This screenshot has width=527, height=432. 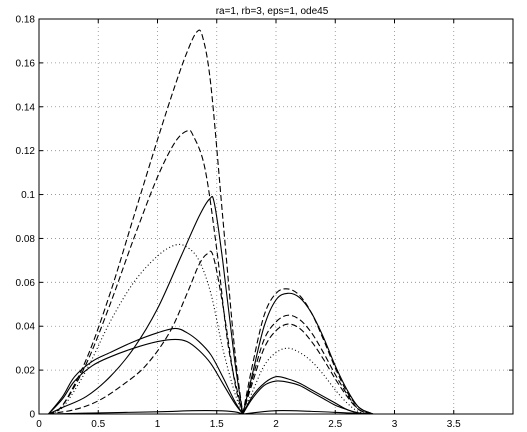 What do you see at coordinates (454, 424) in the screenshot?
I see `x-tick-label: 3.5` at bounding box center [454, 424].